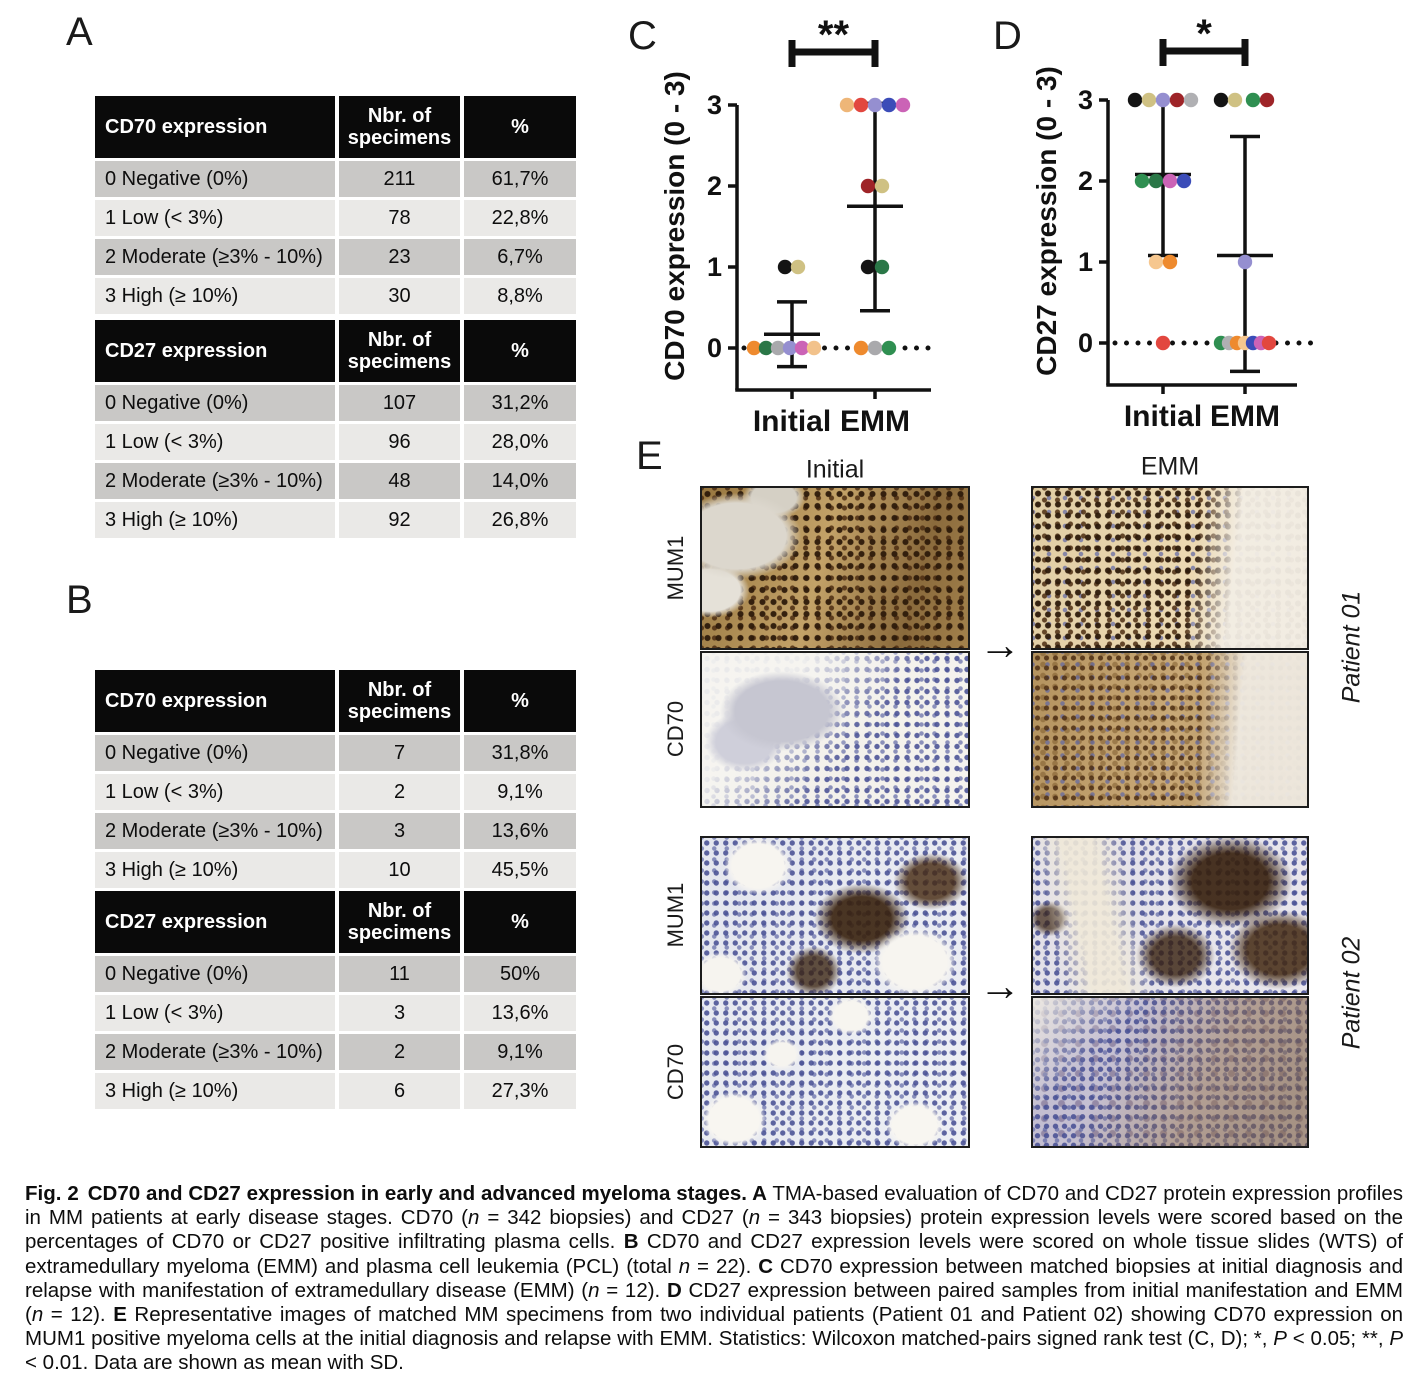 The width and height of the screenshot is (1426, 1378). What do you see at coordinates (520, 520) in the screenshot?
I see `table-cell-a_cd27-r3-c2: 26,8%` at bounding box center [520, 520].